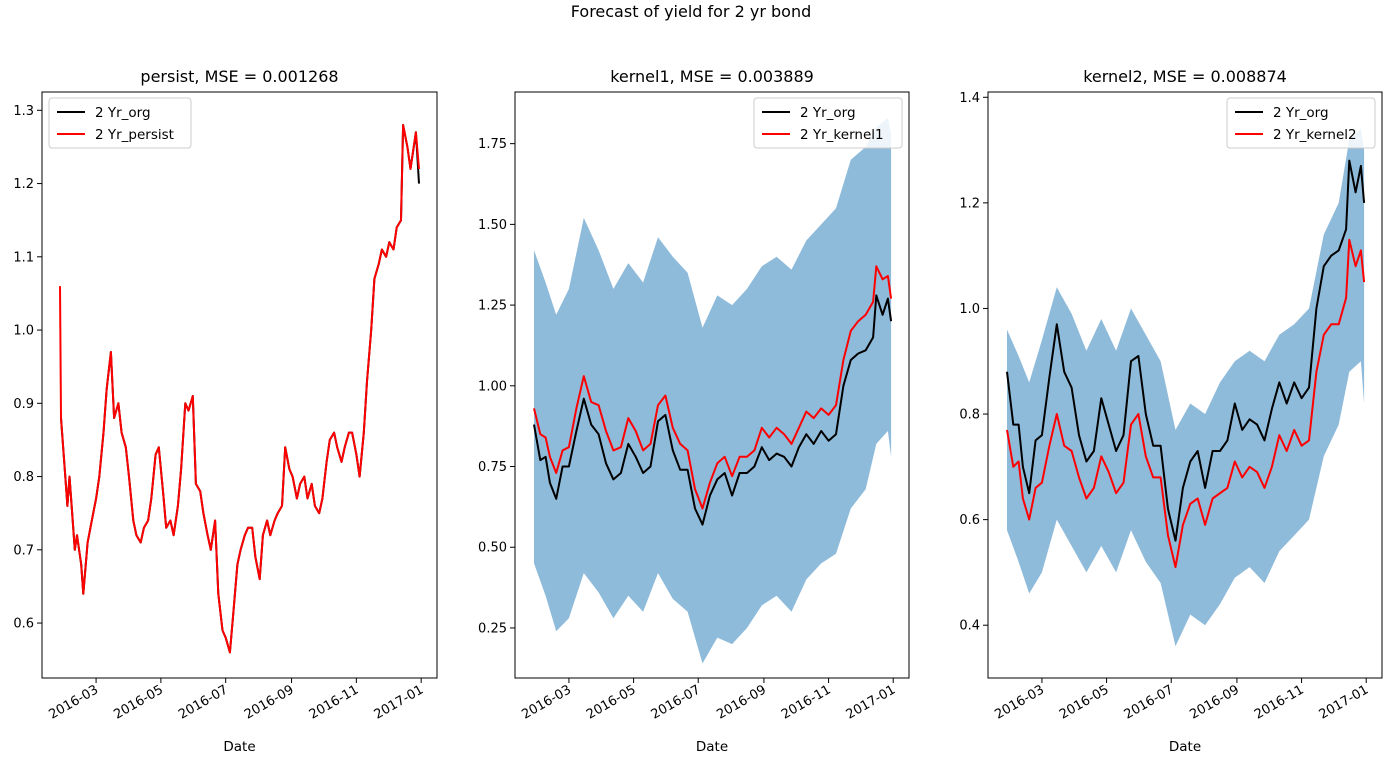  Describe the element at coordinates (969, 626) in the screenshot. I see `y-tick-label: 0.4` at that location.